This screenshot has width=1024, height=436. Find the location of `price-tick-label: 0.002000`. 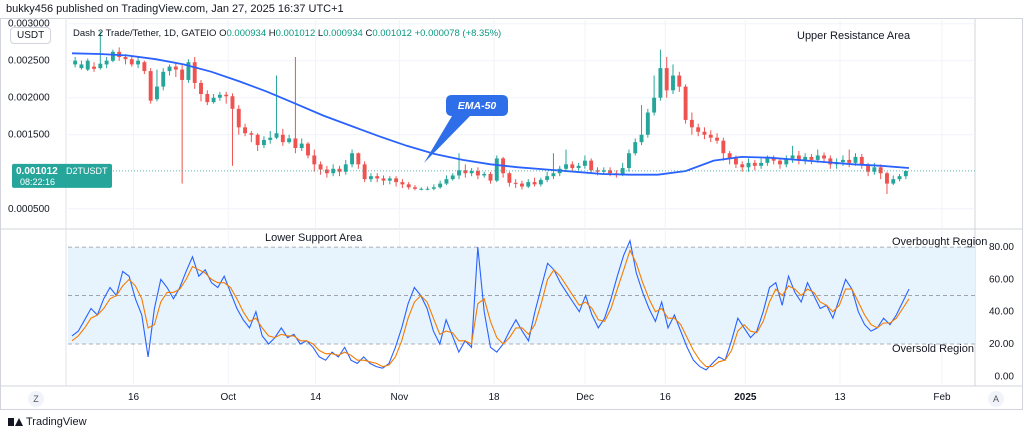

price-tick-label: 0.002000 is located at coordinates (29, 98).